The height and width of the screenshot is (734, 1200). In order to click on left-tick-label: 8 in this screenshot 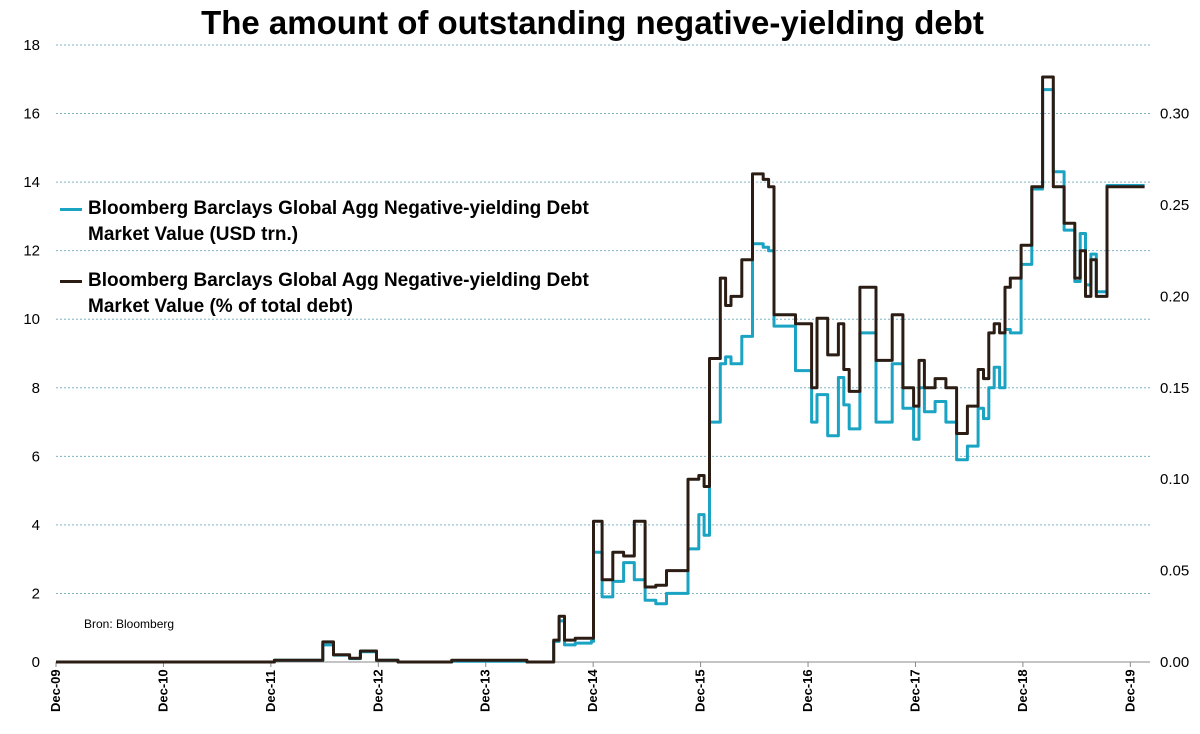, I will do `click(36, 388)`.